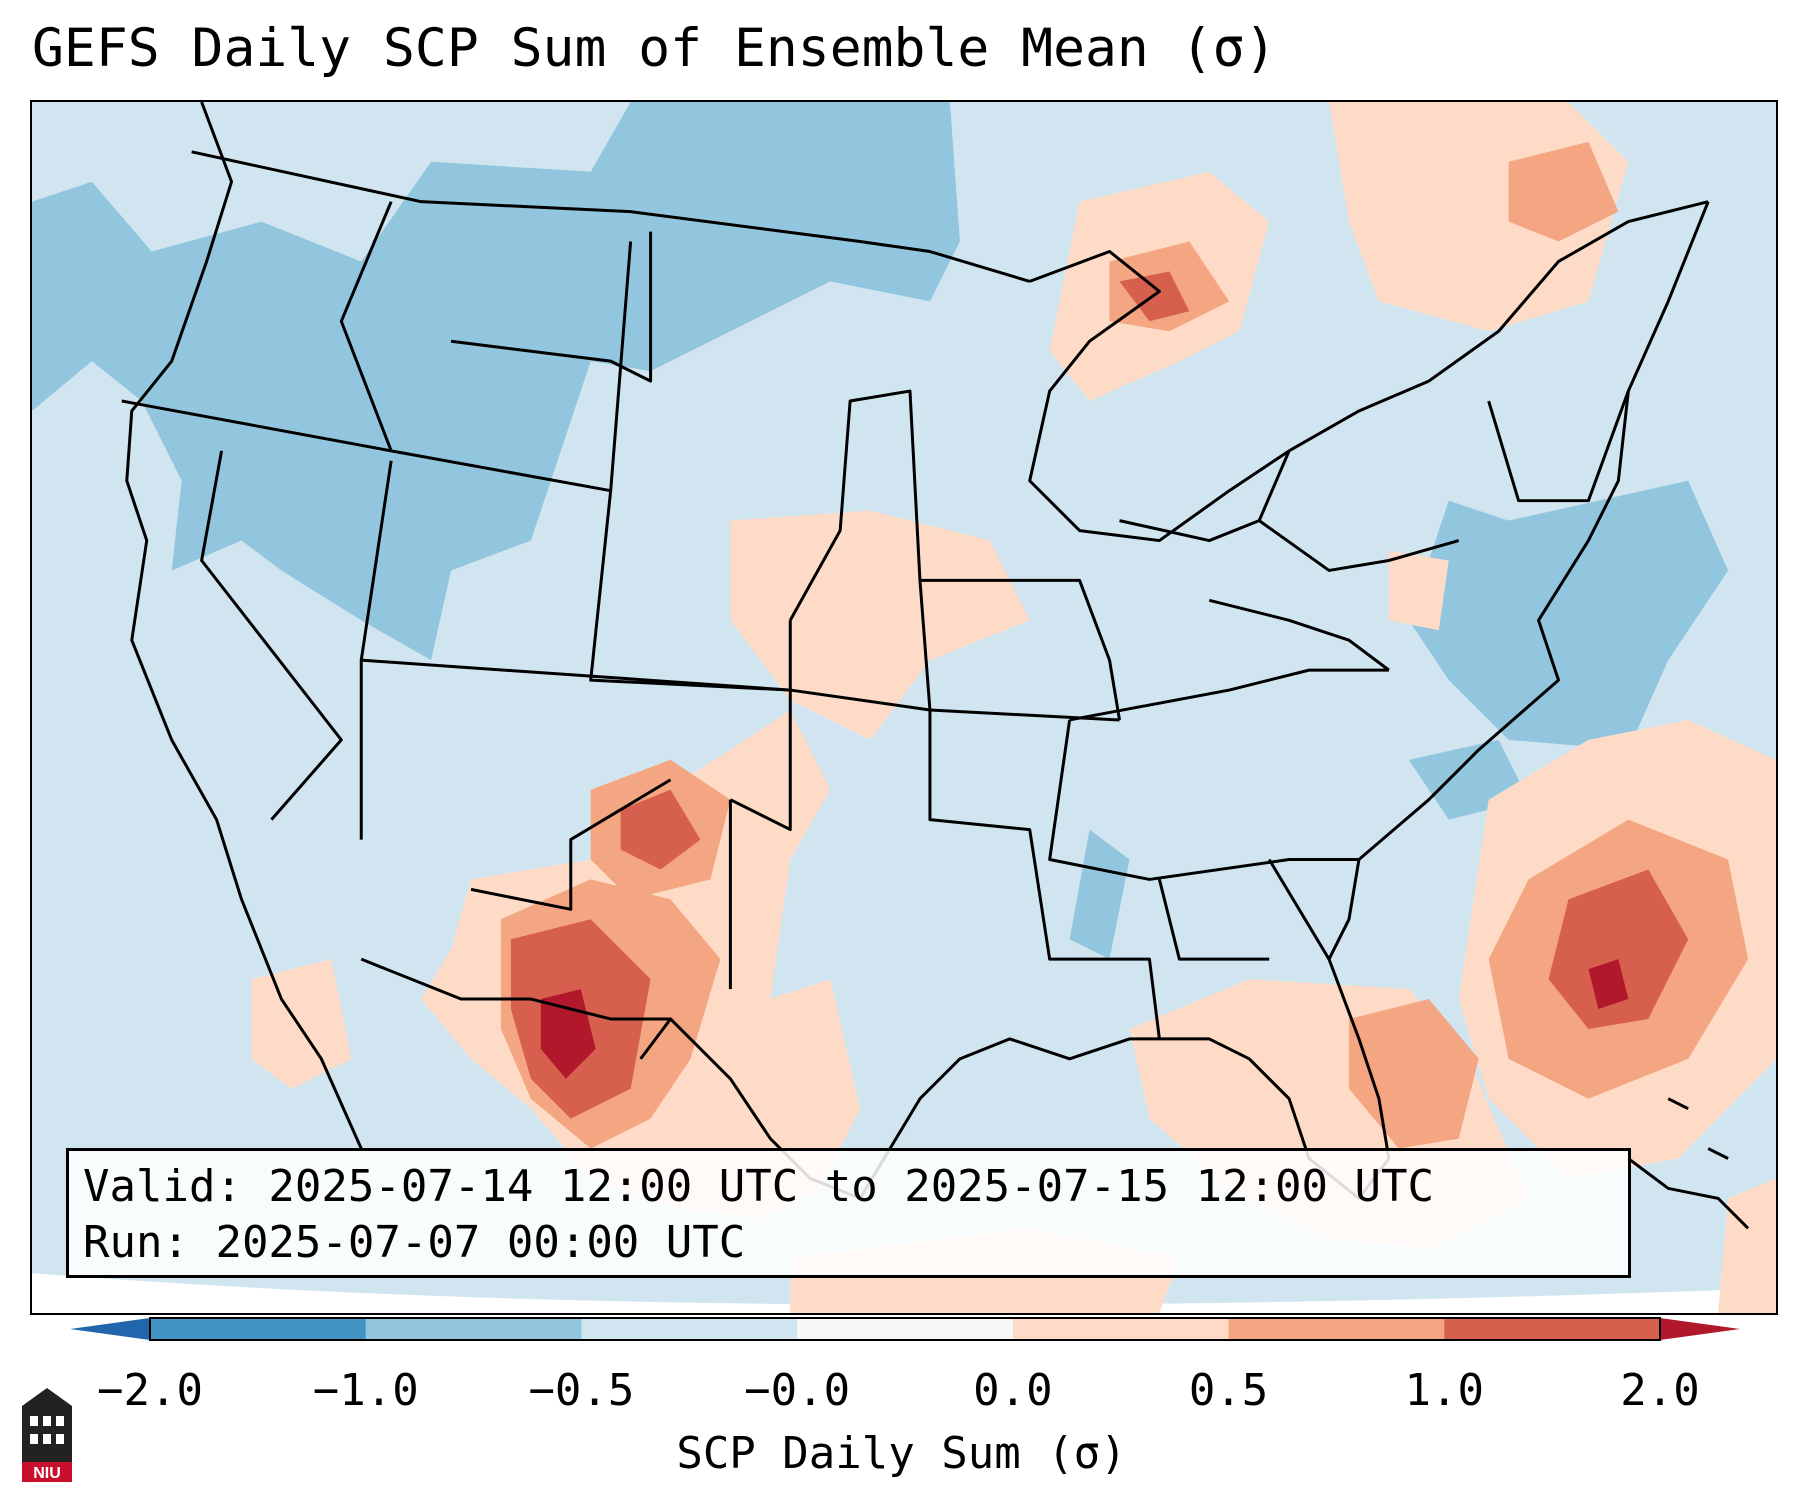  What do you see at coordinates (901, 1453) in the screenshot?
I see `colorbar-label: SCP Daily Sum (σ)` at bounding box center [901, 1453].